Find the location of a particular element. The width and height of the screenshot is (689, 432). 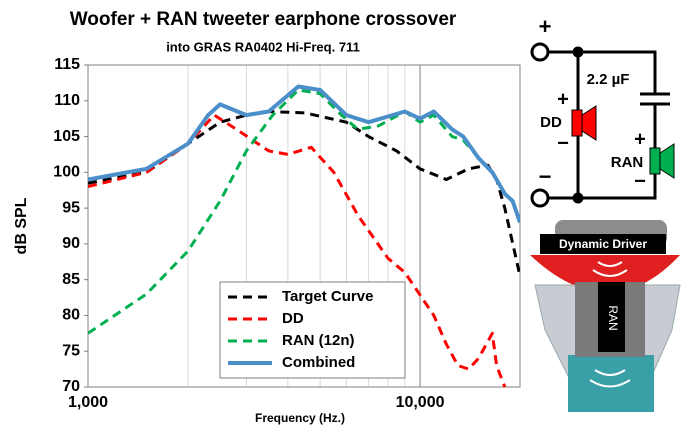

y-axis-label: dB SPL is located at coordinates (21, 225).